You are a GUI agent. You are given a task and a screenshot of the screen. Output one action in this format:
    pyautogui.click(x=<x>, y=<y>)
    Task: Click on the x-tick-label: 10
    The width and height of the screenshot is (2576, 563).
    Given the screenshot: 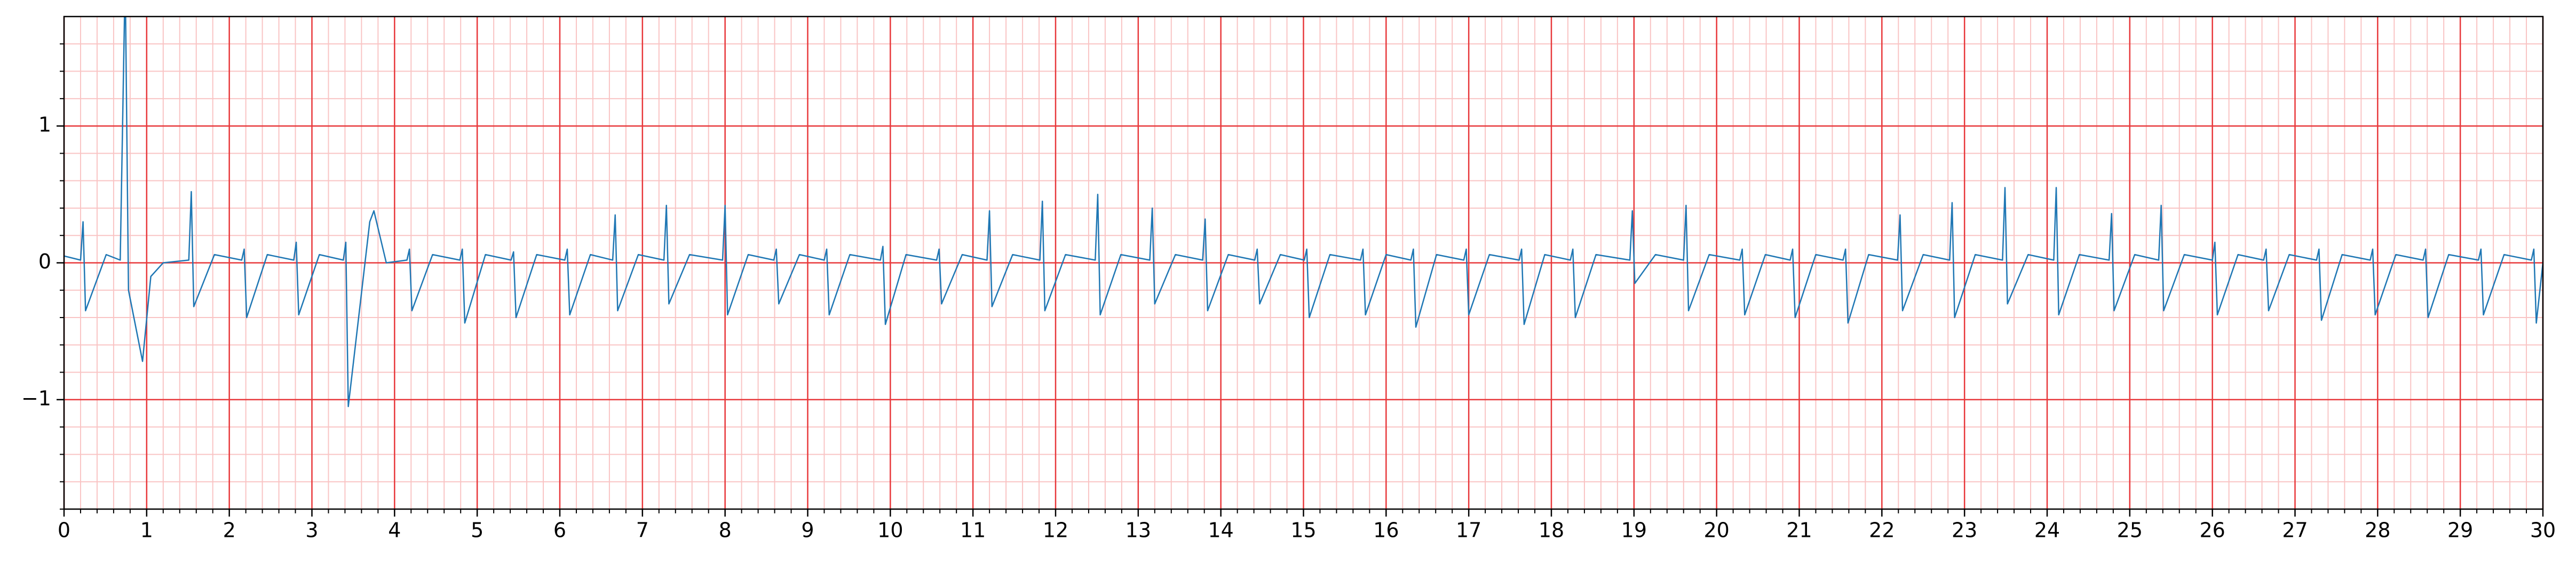 What is the action you would take?
    pyautogui.click(x=890, y=530)
    